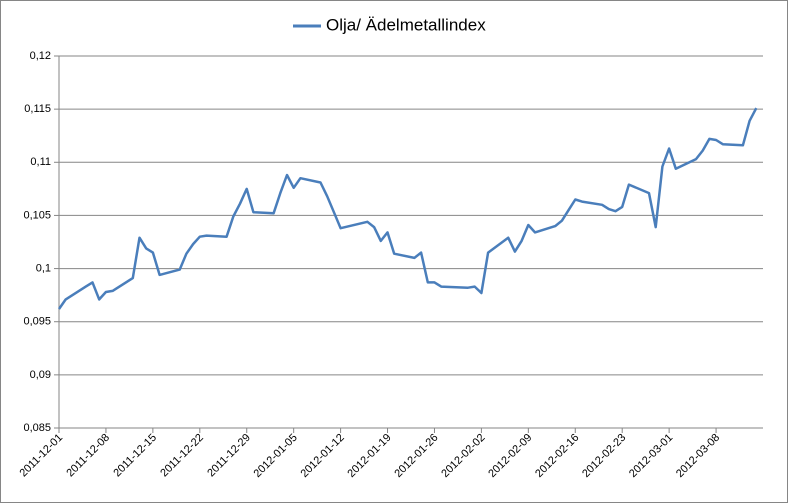 The height and width of the screenshot is (503, 788). What do you see at coordinates (40, 162) in the screenshot?
I see `y-tick-label: 0,11` at bounding box center [40, 162].